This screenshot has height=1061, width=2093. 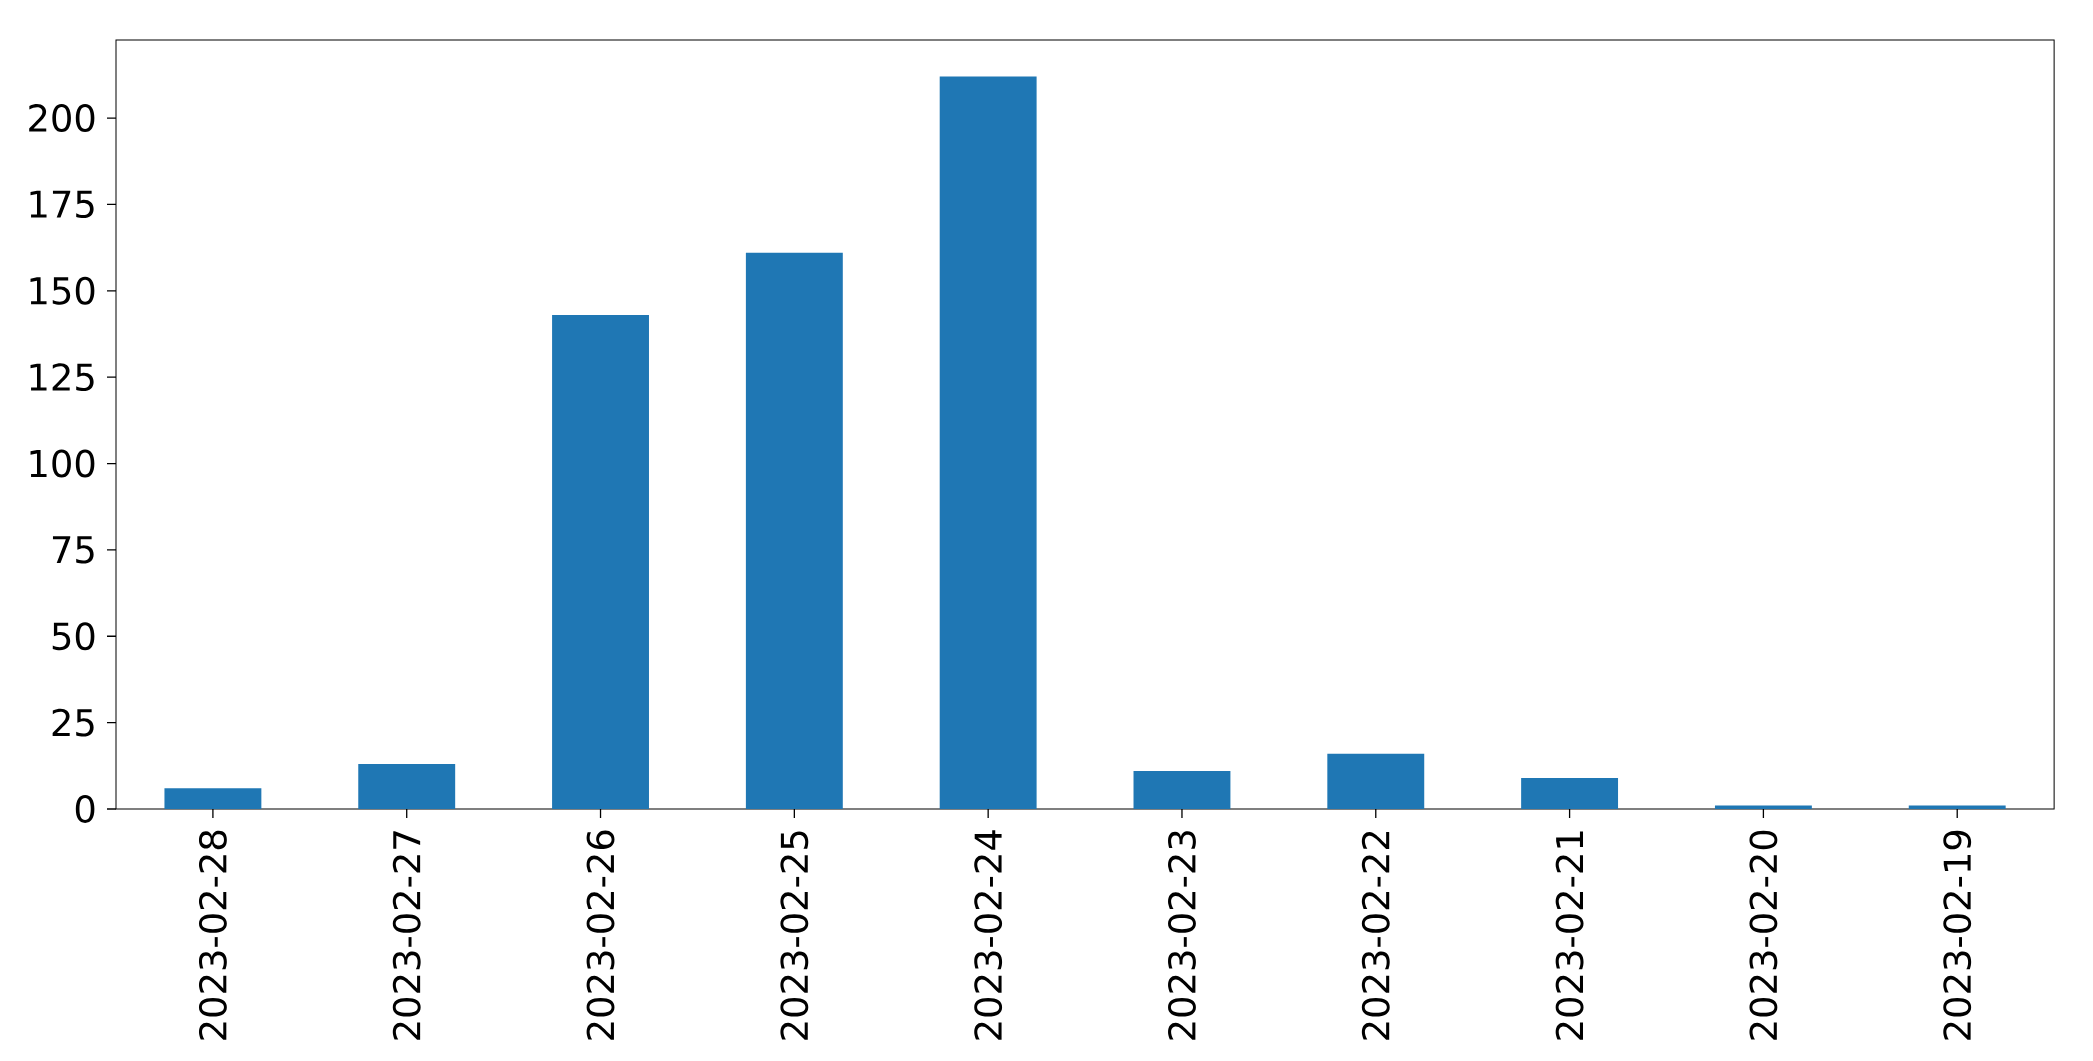 What do you see at coordinates (406, 935) in the screenshot?
I see `x-tick-label: 2023-02-27` at bounding box center [406, 935].